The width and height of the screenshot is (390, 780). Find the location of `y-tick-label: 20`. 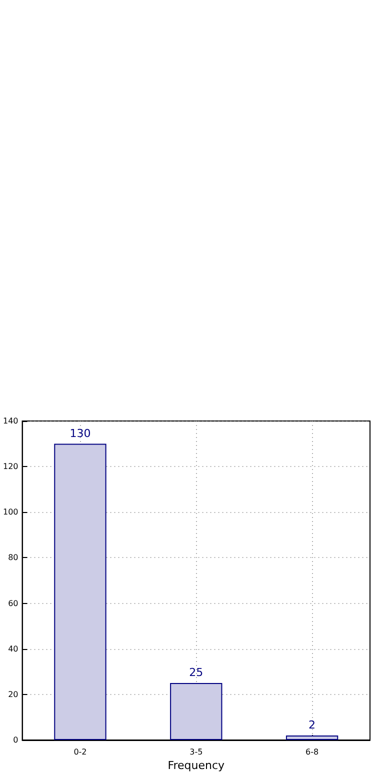

y-tick-label: 20 is located at coordinates (13, 694).